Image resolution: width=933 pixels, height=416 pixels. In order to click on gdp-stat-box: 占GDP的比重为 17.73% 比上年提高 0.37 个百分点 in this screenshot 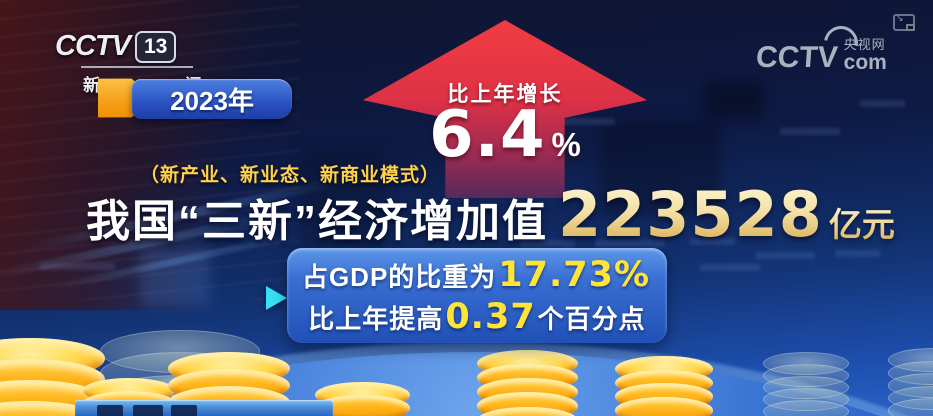, I will do `click(477, 295)`.